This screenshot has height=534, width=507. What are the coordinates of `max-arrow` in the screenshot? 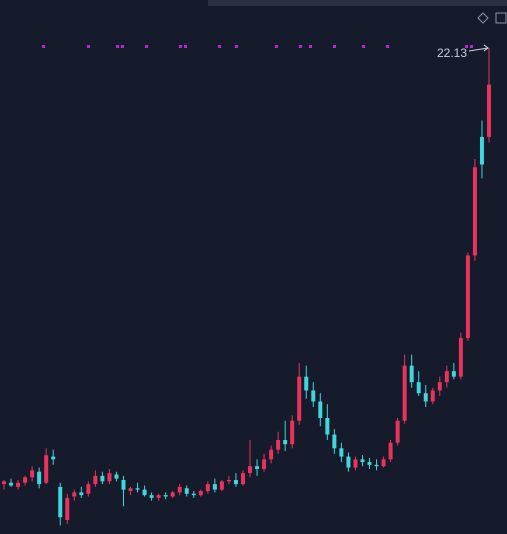 It's located at (478, 49).